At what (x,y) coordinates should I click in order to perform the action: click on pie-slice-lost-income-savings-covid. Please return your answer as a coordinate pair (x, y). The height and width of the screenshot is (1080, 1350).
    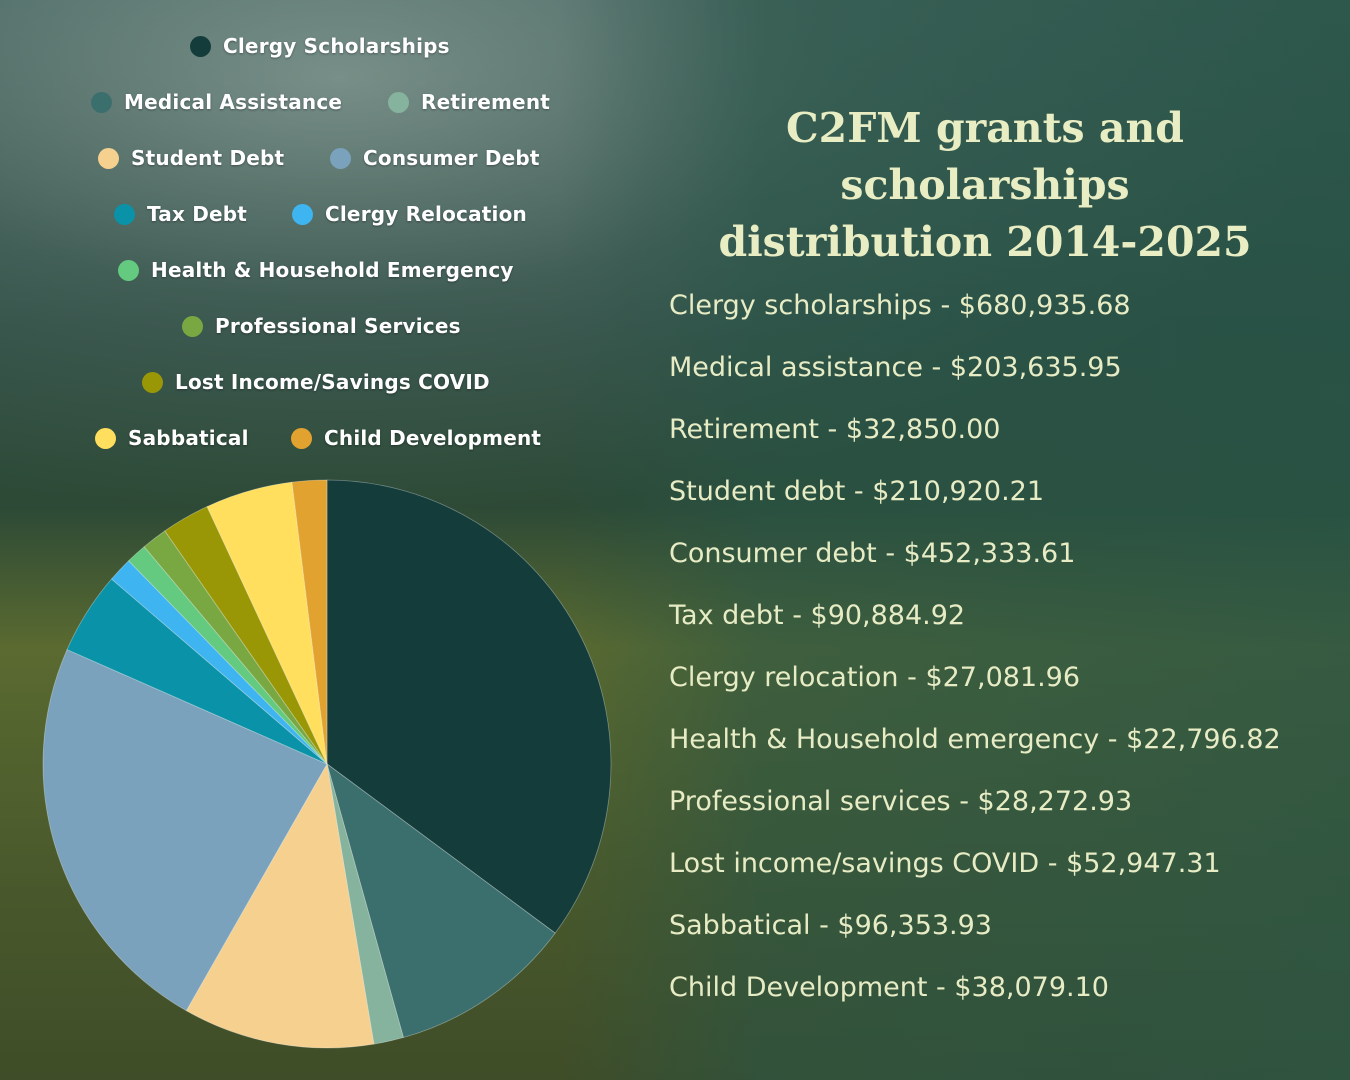
    Looking at the image, I should click on (246, 635).